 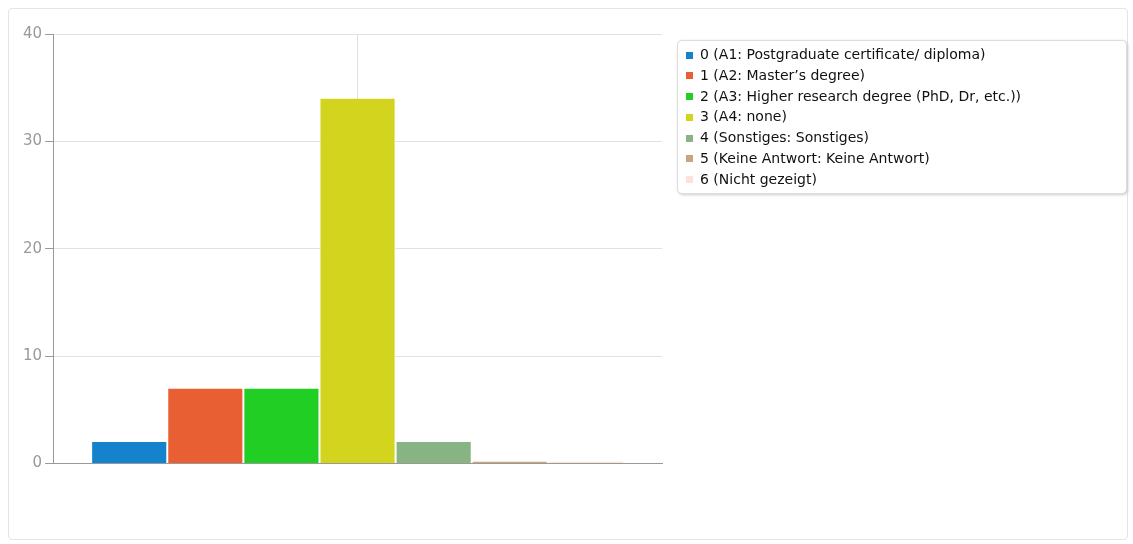 I want to click on legend-label: 5 (Keine Antwort: Keine Antwort), so click(x=815, y=158).